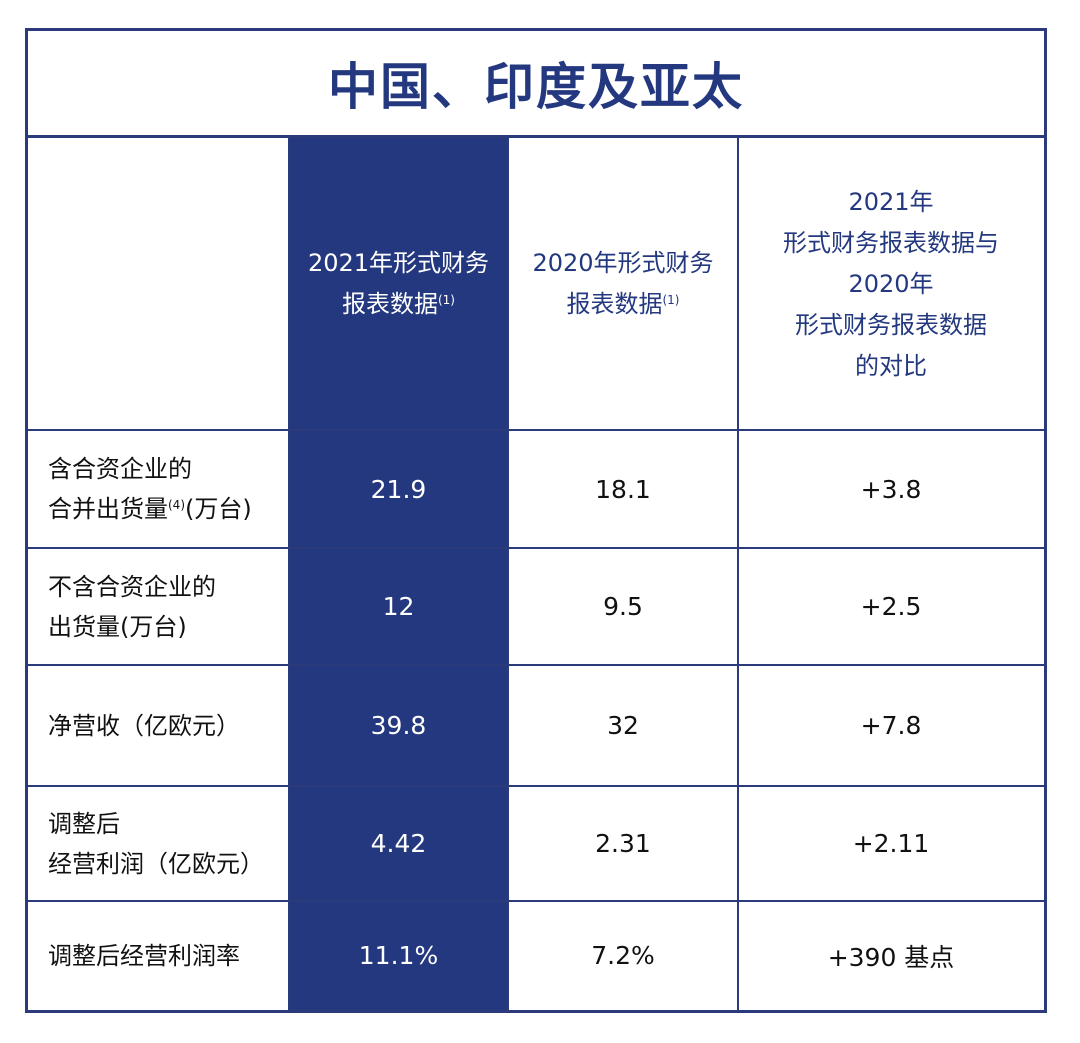 The width and height of the screenshot is (1080, 1043). Describe the element at coordinates (176, 505) in the screenshot. I see `footnote-marker: (4)` at that location.